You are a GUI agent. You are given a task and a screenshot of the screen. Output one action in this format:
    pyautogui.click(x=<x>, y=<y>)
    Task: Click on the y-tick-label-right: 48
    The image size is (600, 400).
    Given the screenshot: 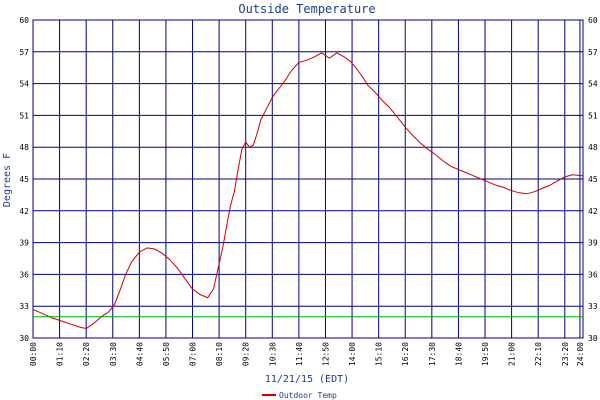 What is the action you would take?
    pyautogui.click(x=593, y=147)
    